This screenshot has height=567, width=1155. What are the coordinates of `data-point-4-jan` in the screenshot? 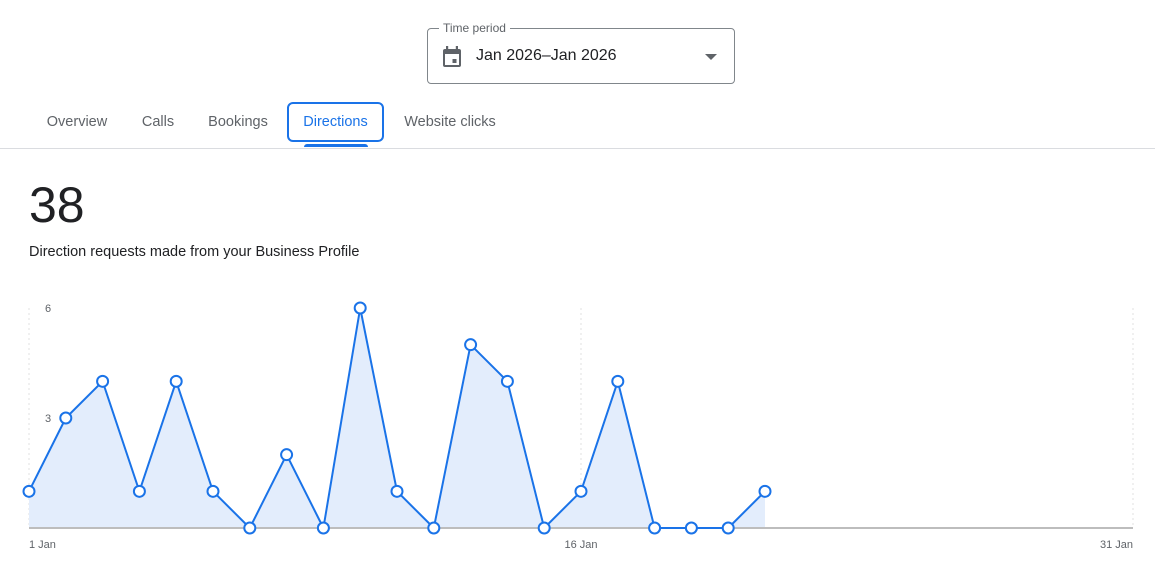 It's located at (139, 491).